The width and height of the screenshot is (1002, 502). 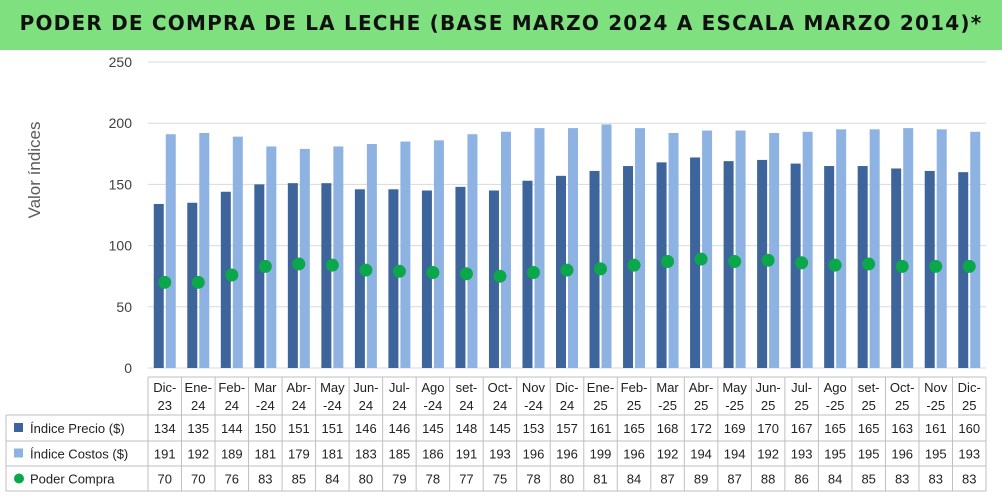 I want to click on table-value: 183, so click(x=366, y=454).